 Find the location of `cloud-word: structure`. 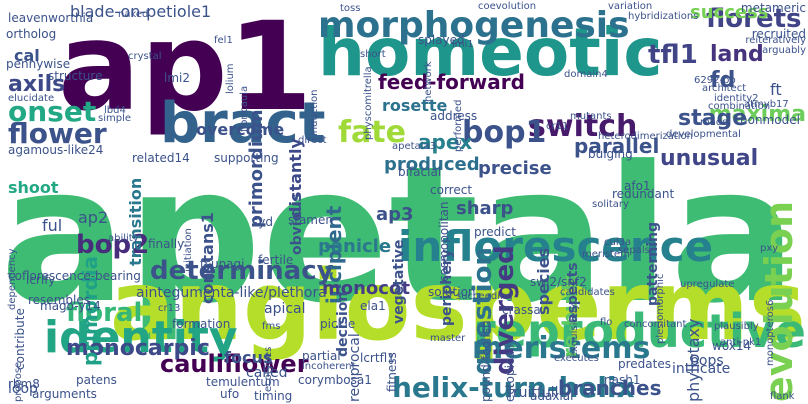

cloud-word: structure is located at coordinates (75, 76).